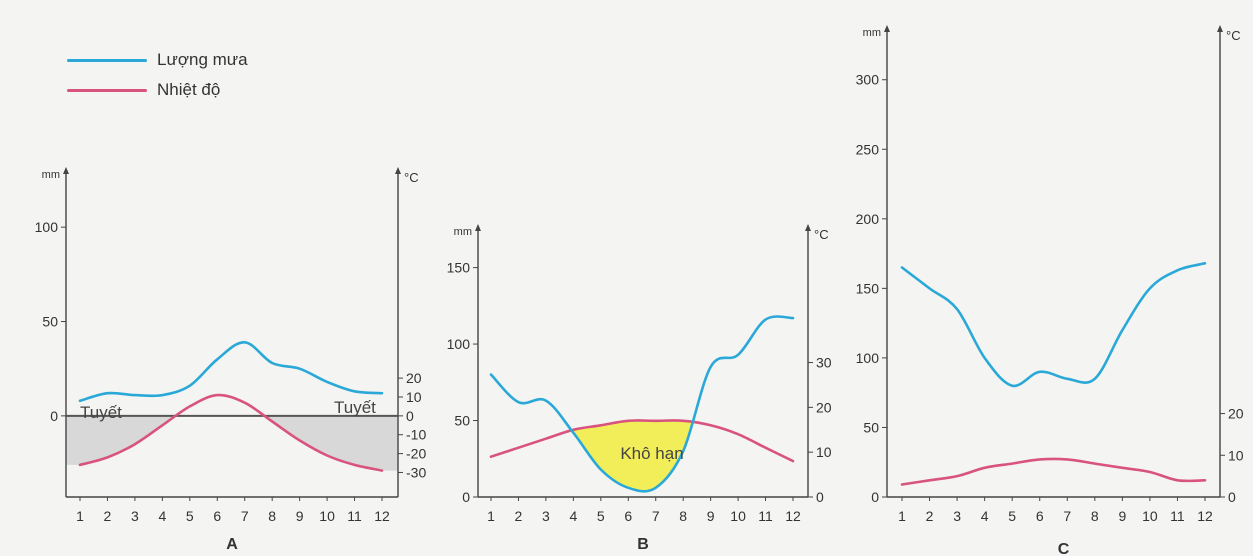  I want to click on left-tick-label: 250, so click(868, 149).